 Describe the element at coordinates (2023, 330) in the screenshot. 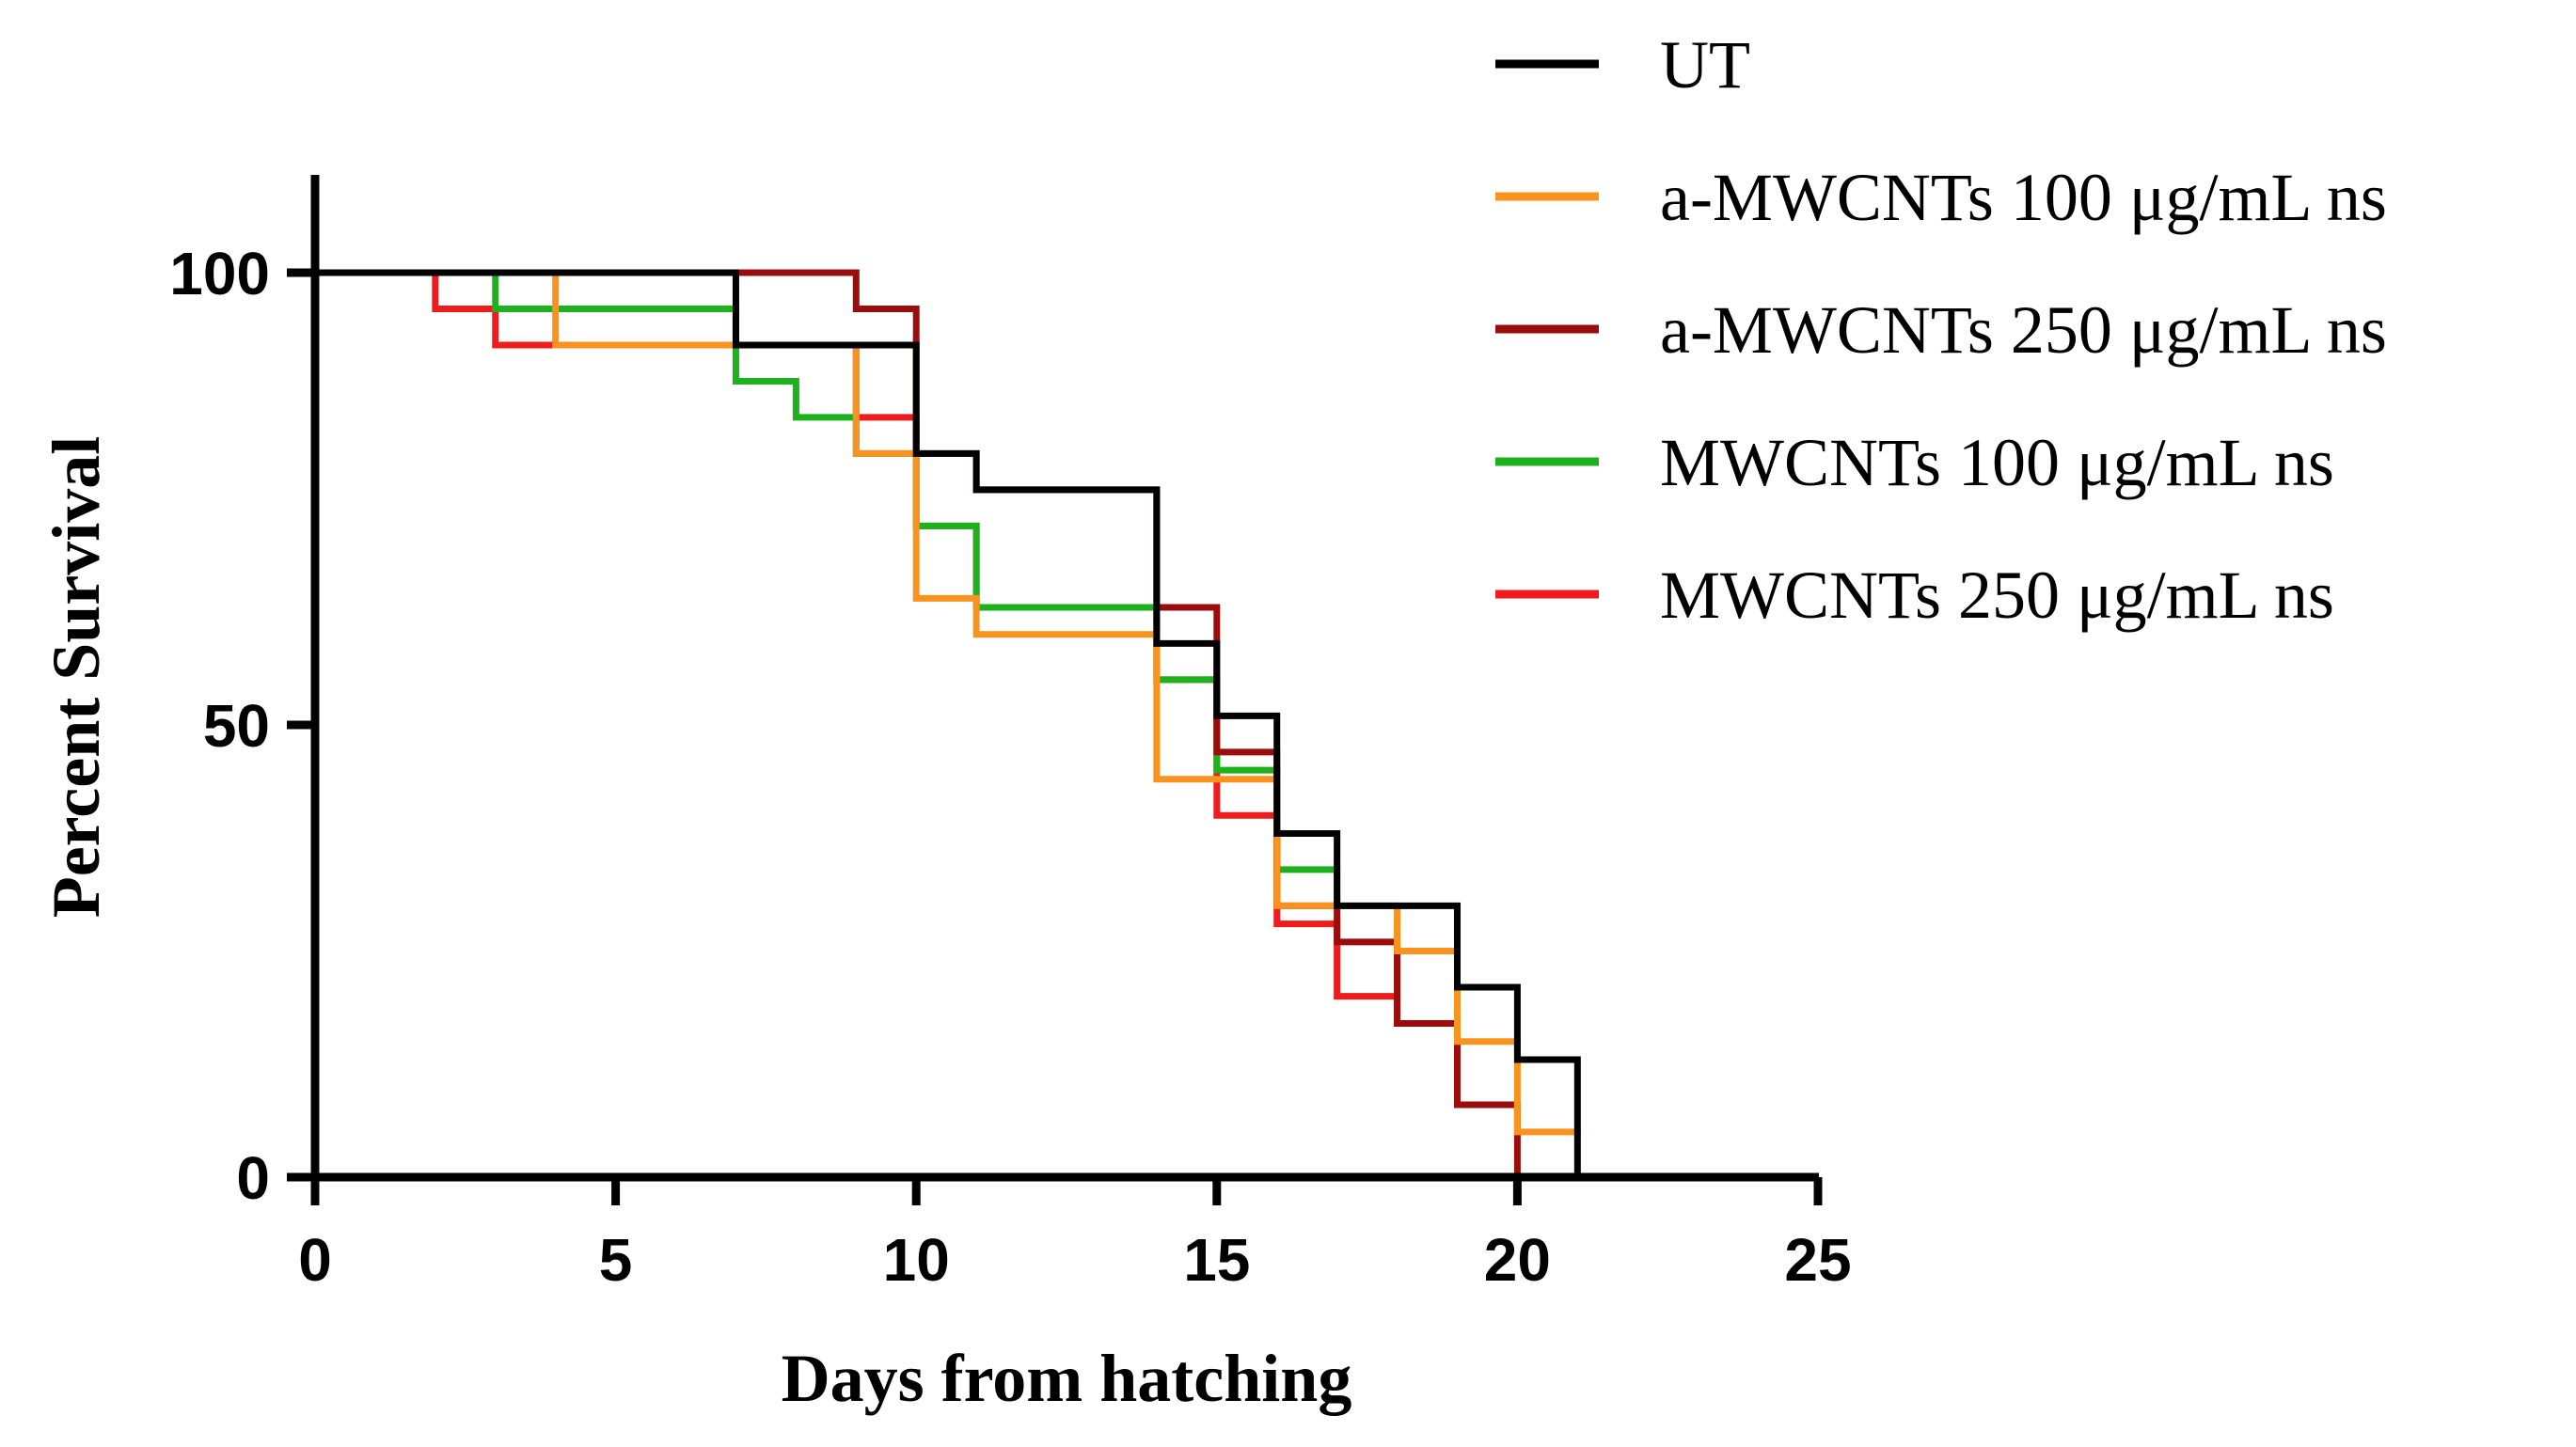

I see `legend-label-2: a-MWCNTs 250 μg/mL ns` at that location.